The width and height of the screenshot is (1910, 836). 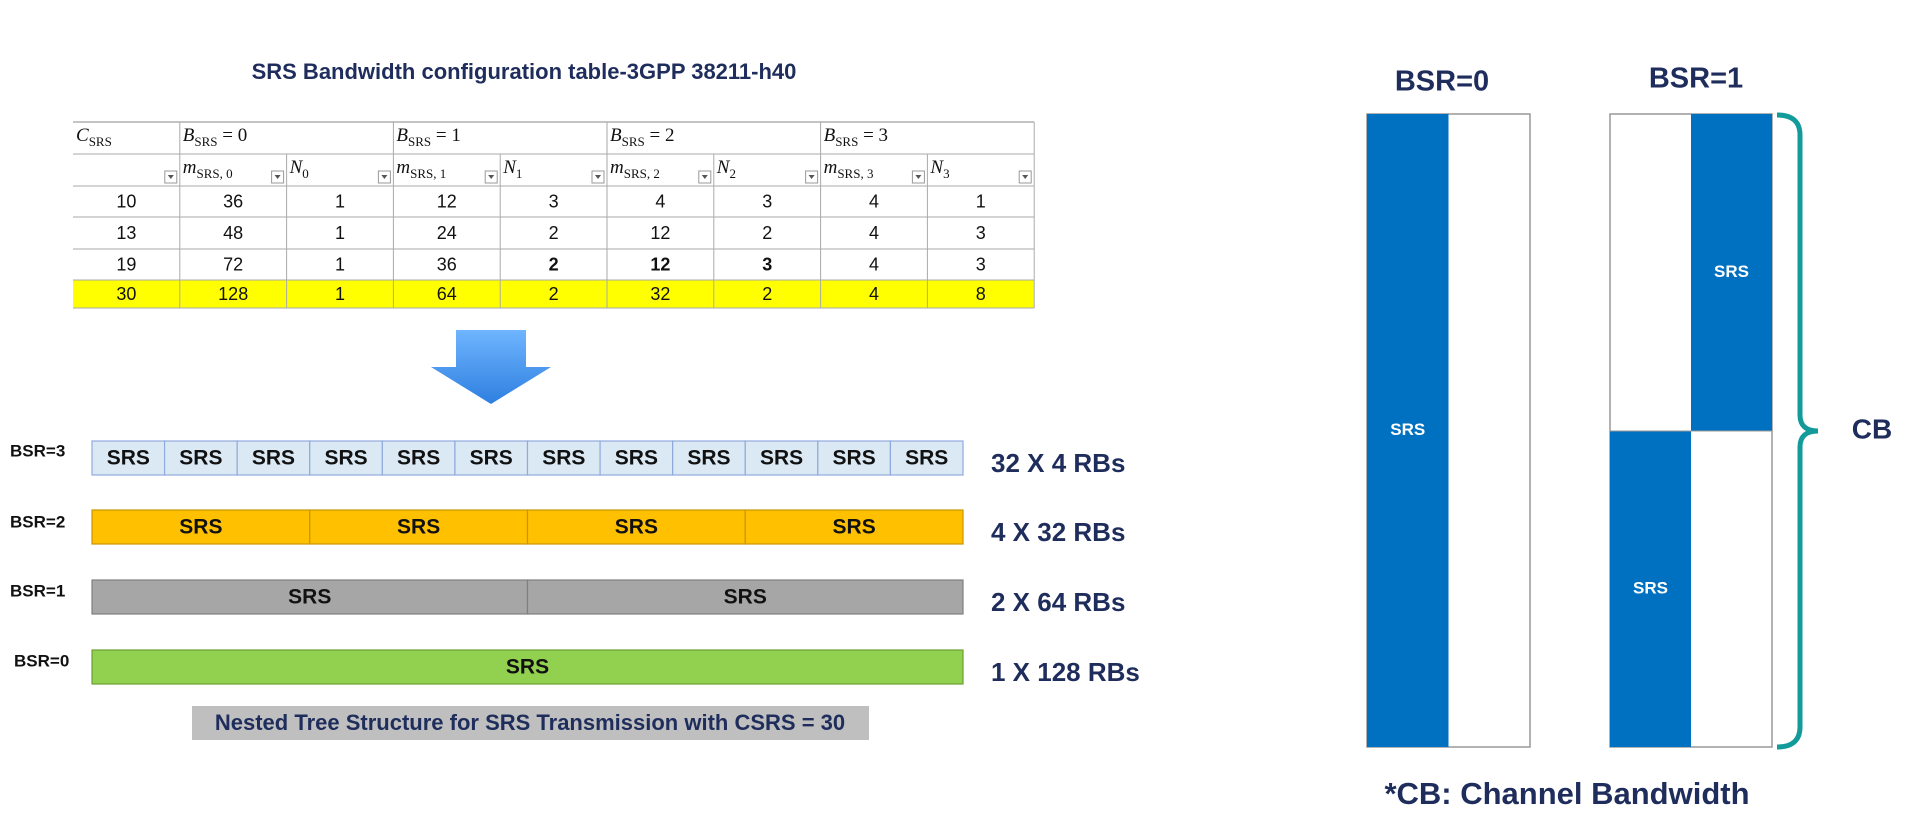 I want to click on srs-region-label: SRS, so click(x=1731, y=271).